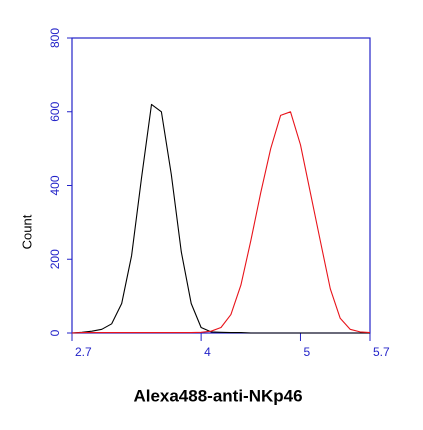 The image size is (423, 430). What do you see at coordinates (26, 231) in the screenshot?
I see `y-axis-label: Count` at bounding box center [26, 231].